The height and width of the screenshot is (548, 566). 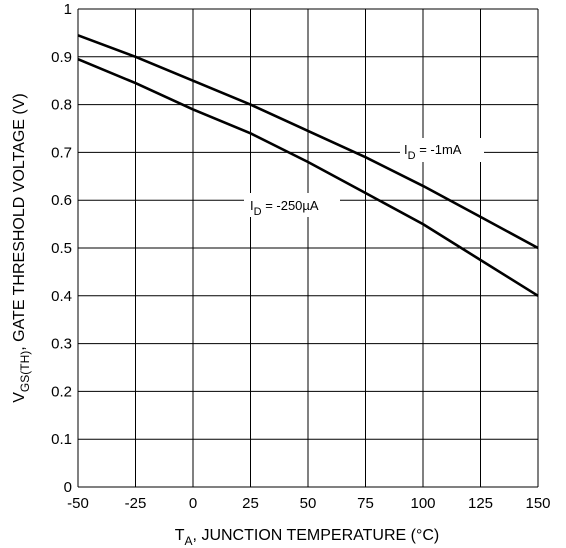 I want to click on curve-label-1ma-rest: = -1mA, so click(x=439, y=149).